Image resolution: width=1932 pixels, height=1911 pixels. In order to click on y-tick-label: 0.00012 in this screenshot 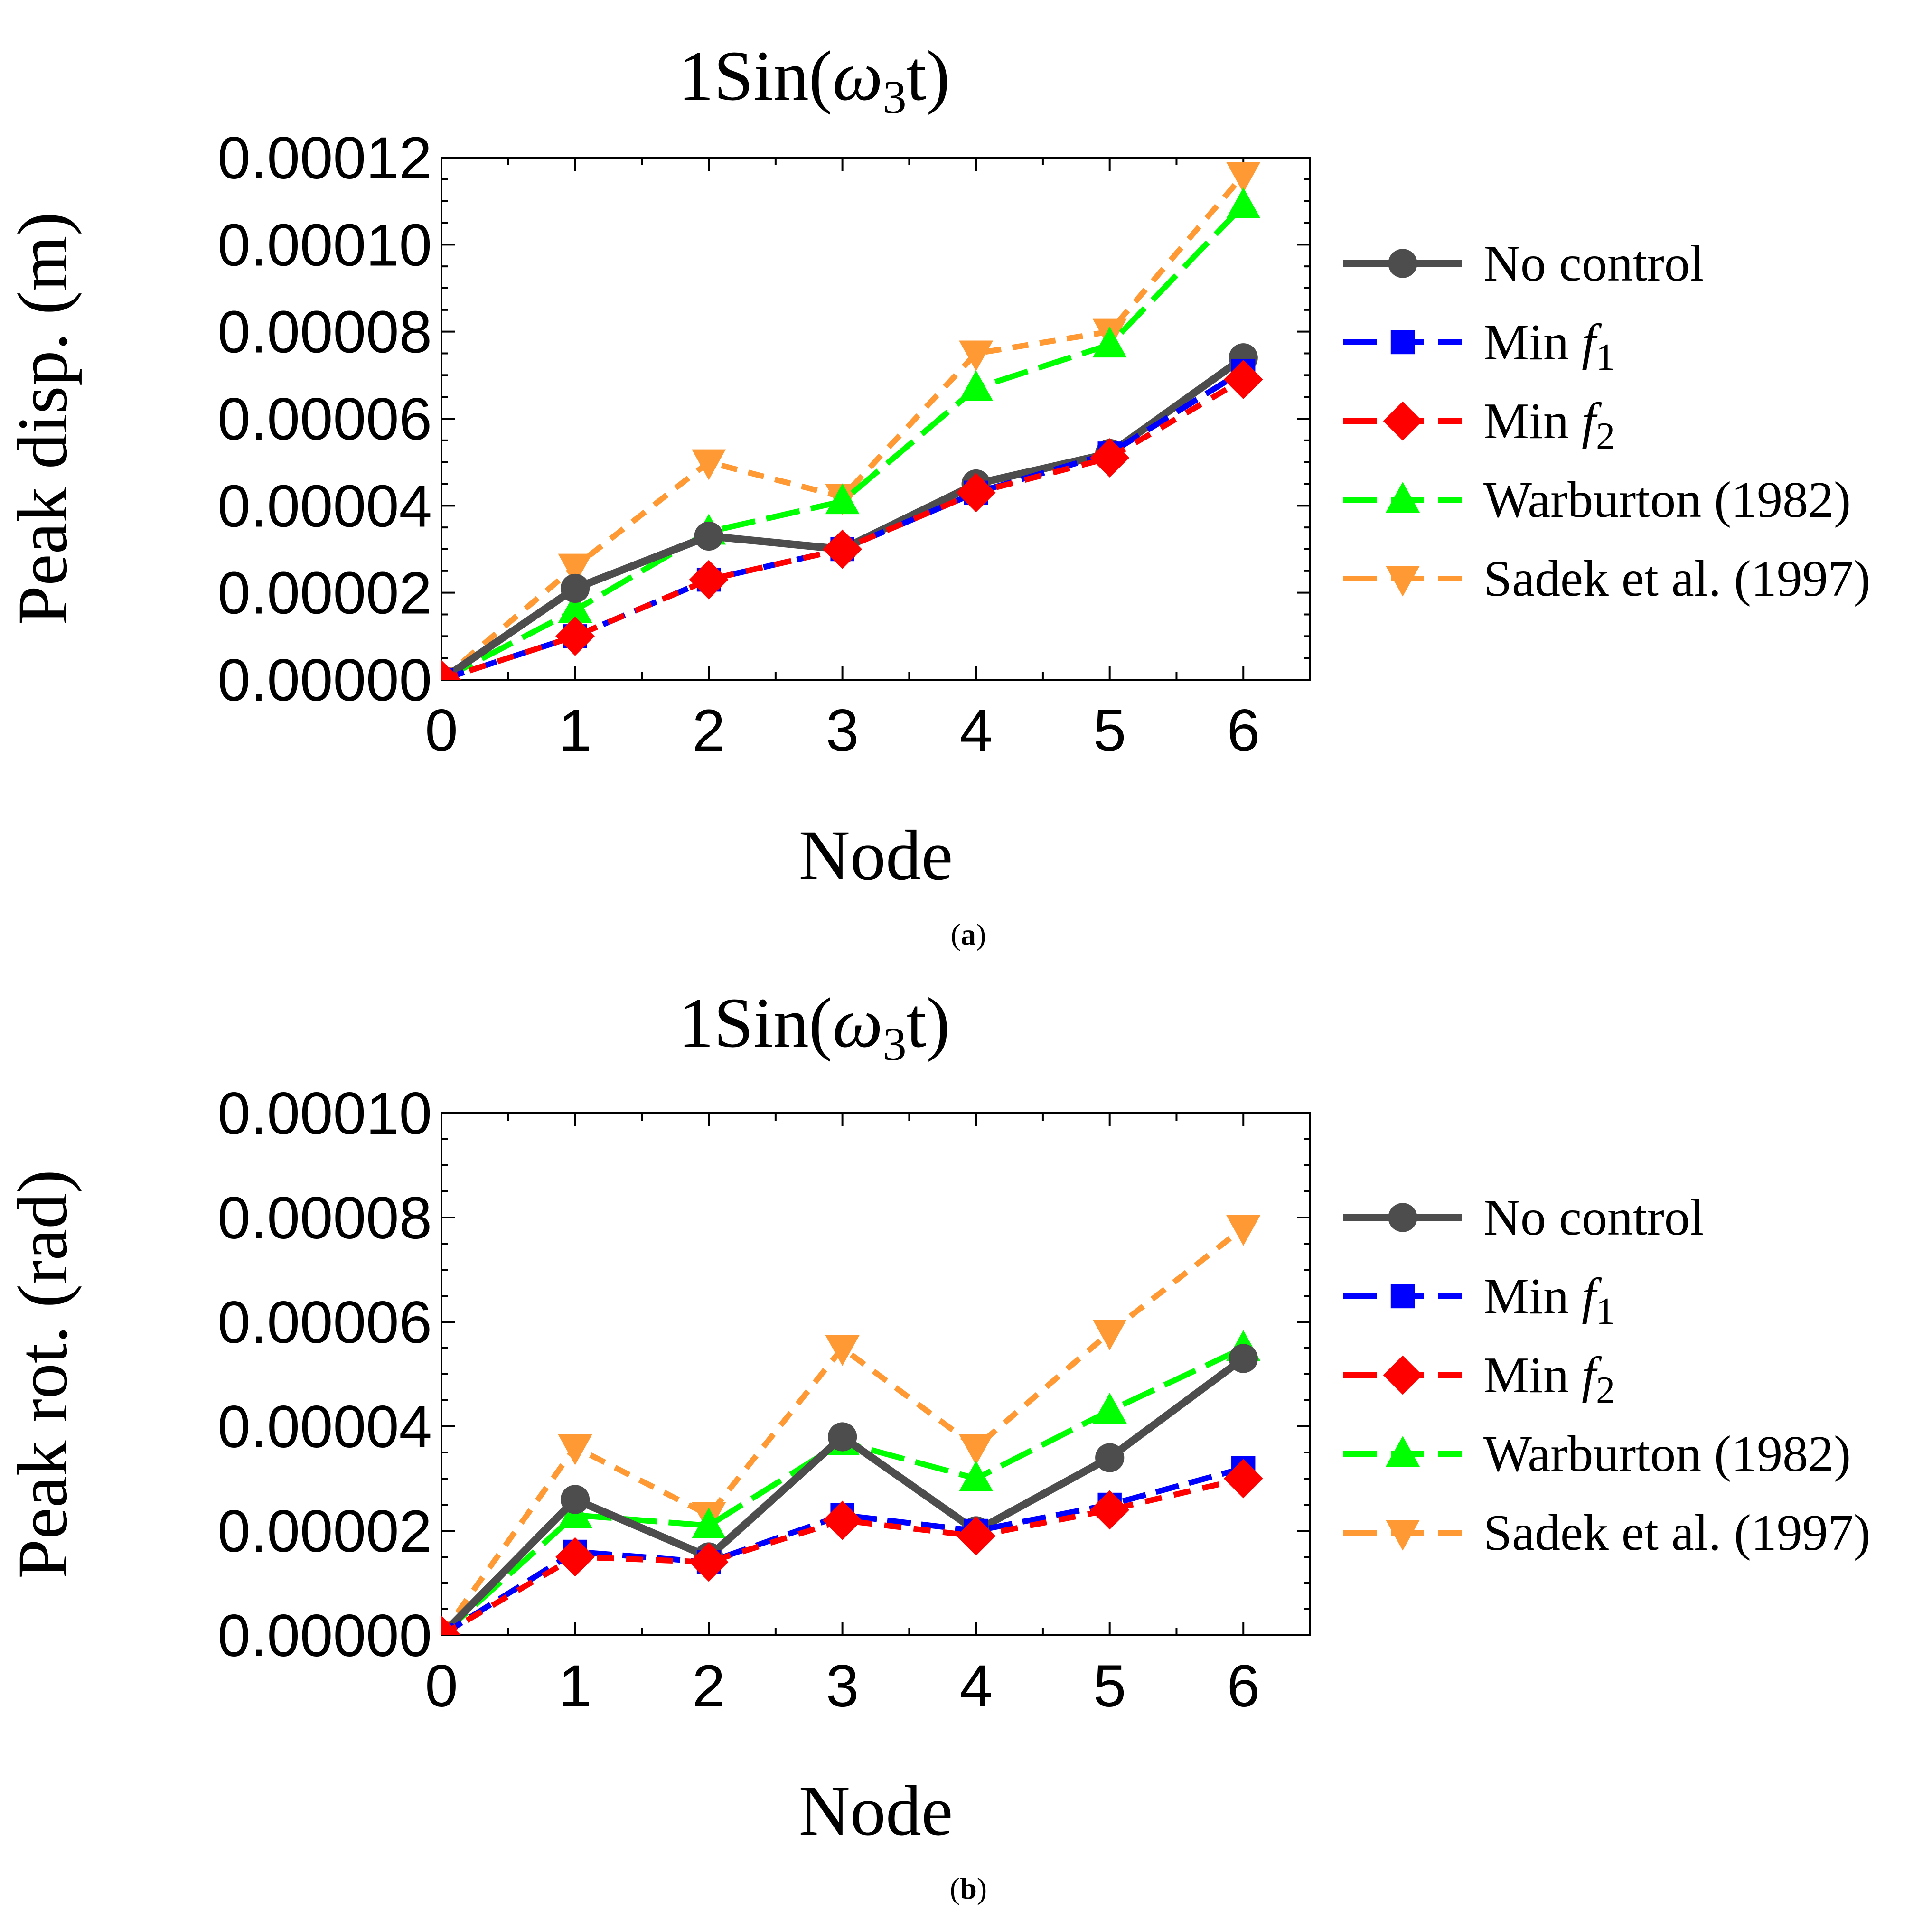, I will do `click(325, 158)`.